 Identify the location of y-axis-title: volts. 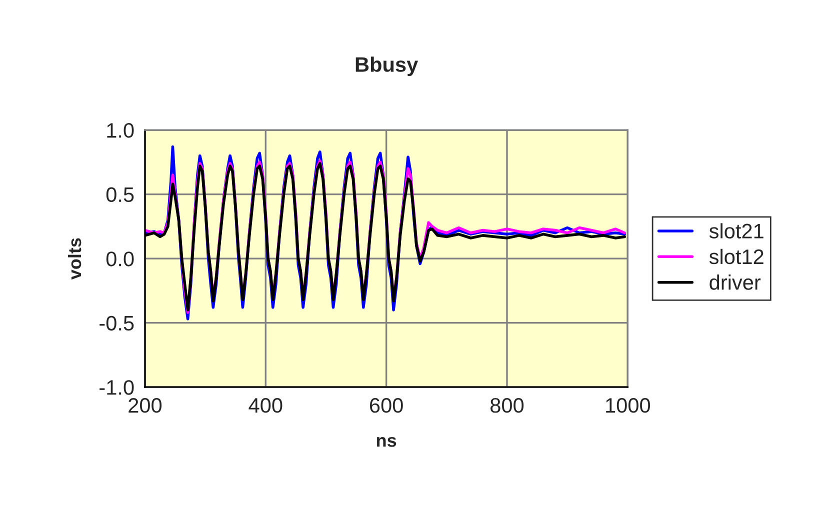
(75, 259).